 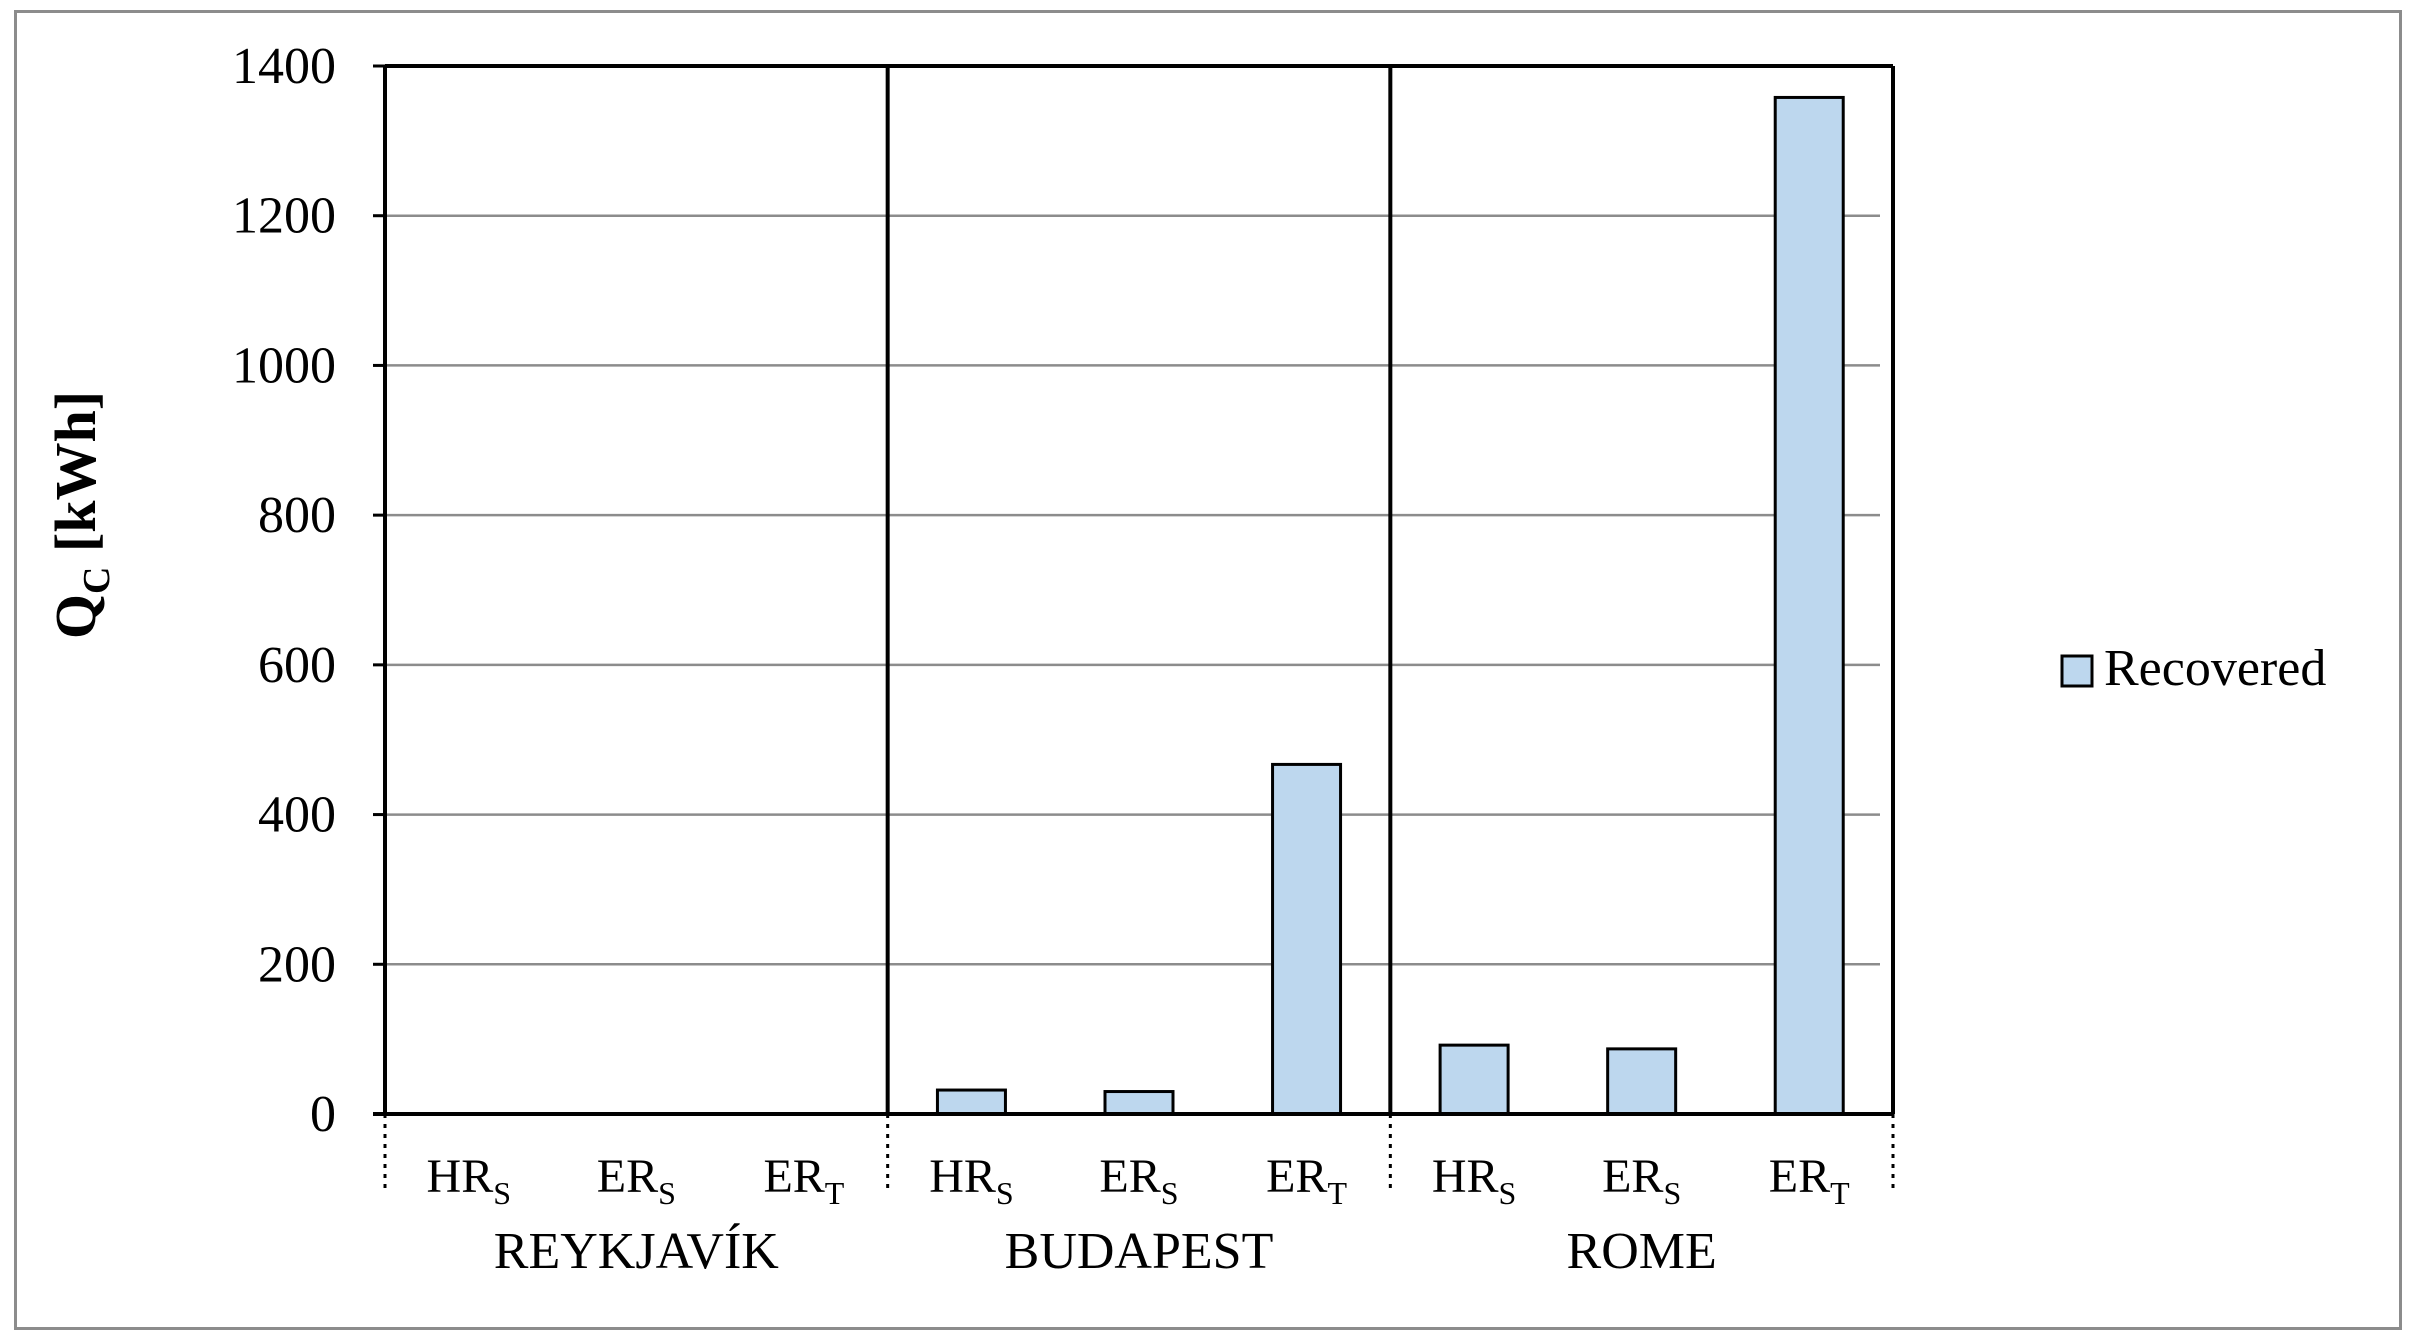 What do you see at coordinates (1139, 1251) in the screenshot?
I see `group-label: BUDAPEST` at bounding box center [1139, 1251].